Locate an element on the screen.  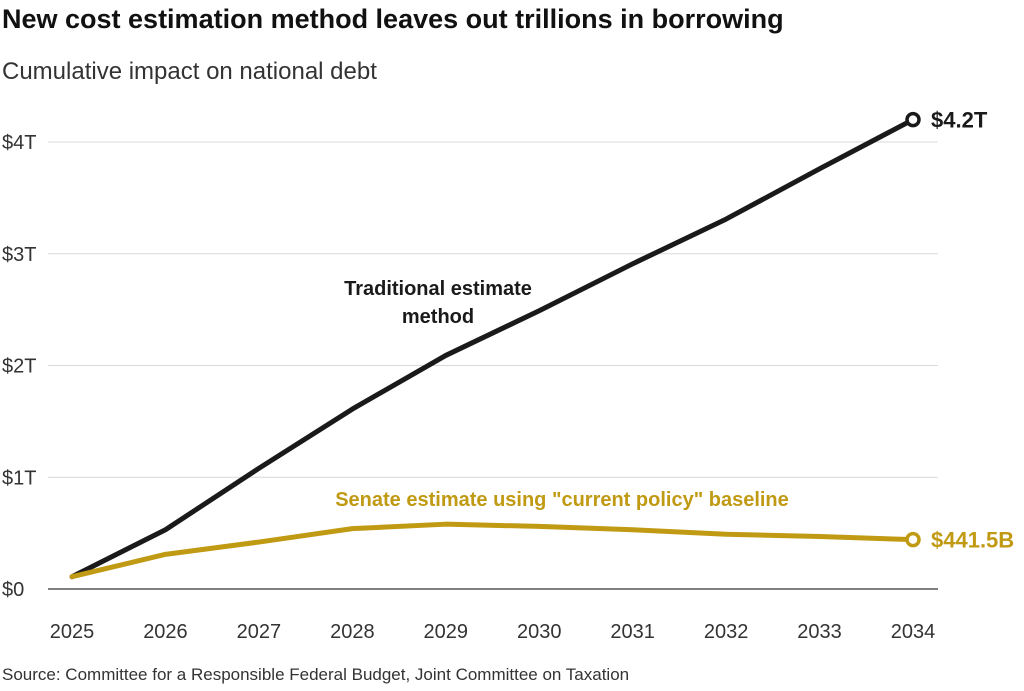
y-tick-label: $3T is located at coordinates (19, 255).